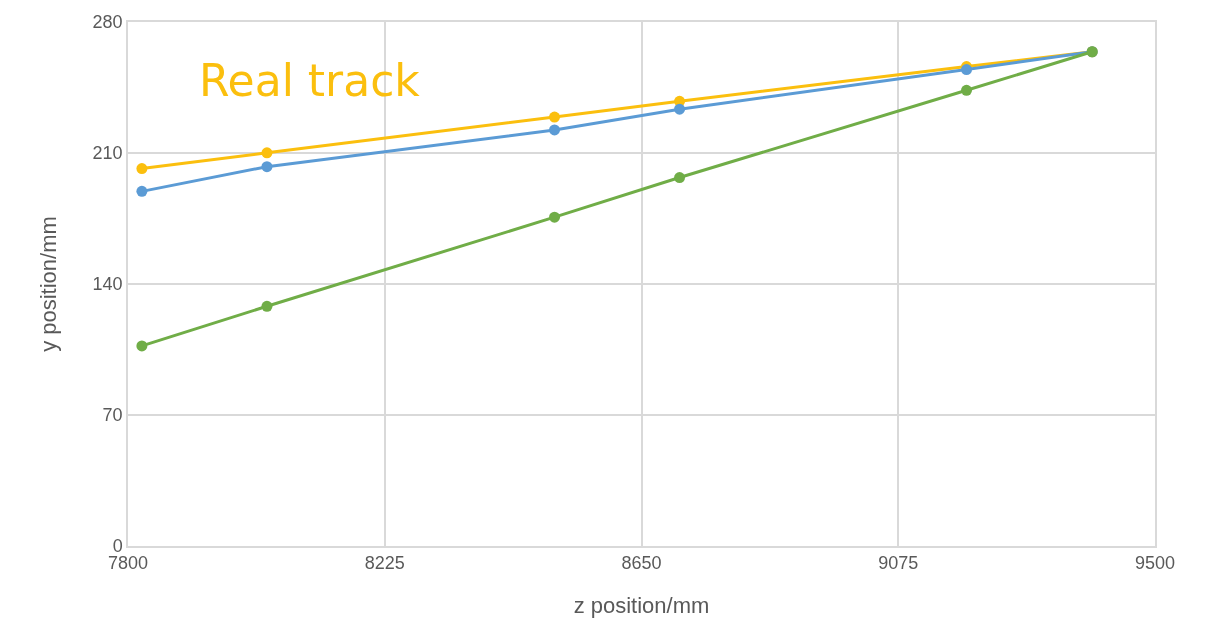  What do you see at coordinates (112, 415) in the screenshot?
I see `y-tick-label: 70` at bounding box center [112, 415].